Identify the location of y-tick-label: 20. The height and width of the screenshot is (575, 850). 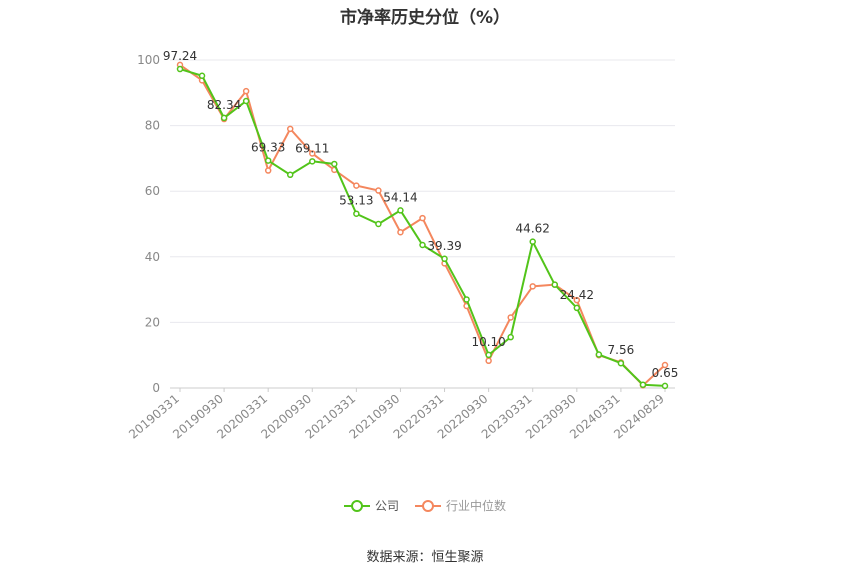
(152, 322).